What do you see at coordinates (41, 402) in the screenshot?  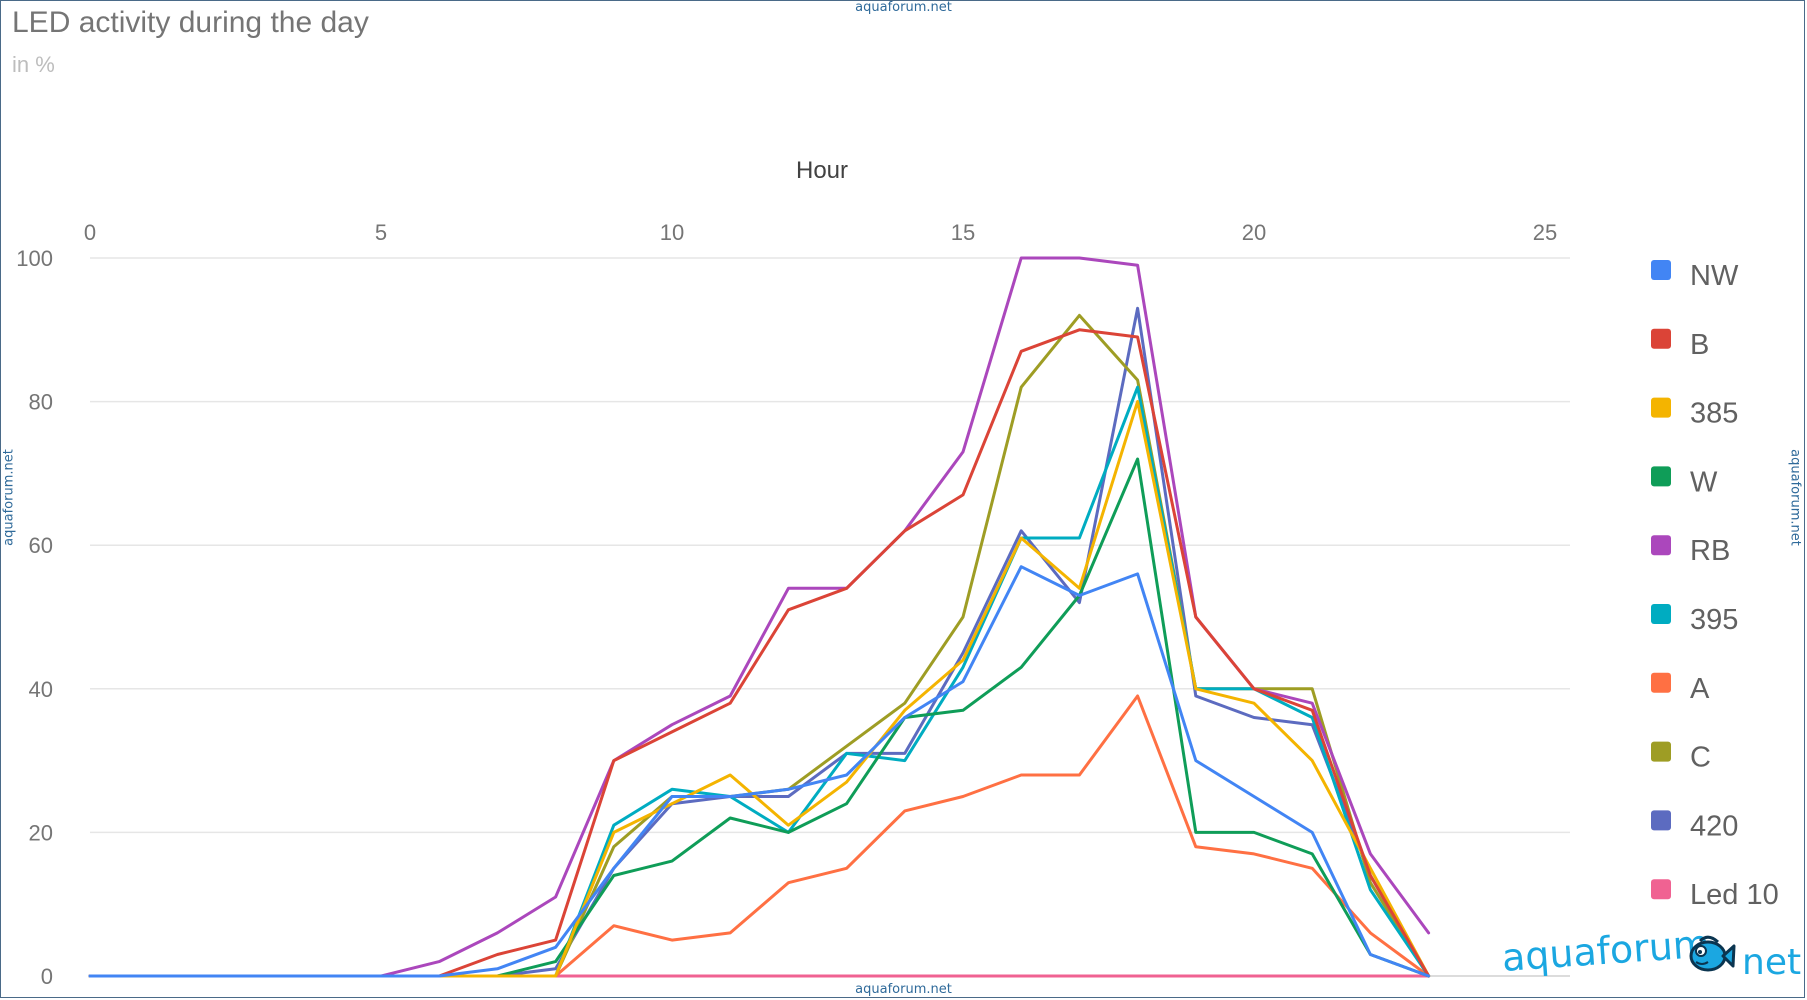 I see `y-tick-label: 80` at bounding box center [41, 402].